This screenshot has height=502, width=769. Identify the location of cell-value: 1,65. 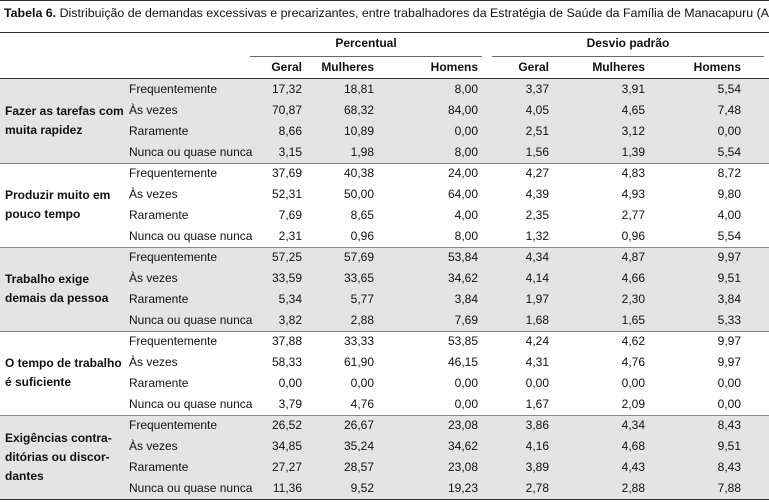
(633, 320).